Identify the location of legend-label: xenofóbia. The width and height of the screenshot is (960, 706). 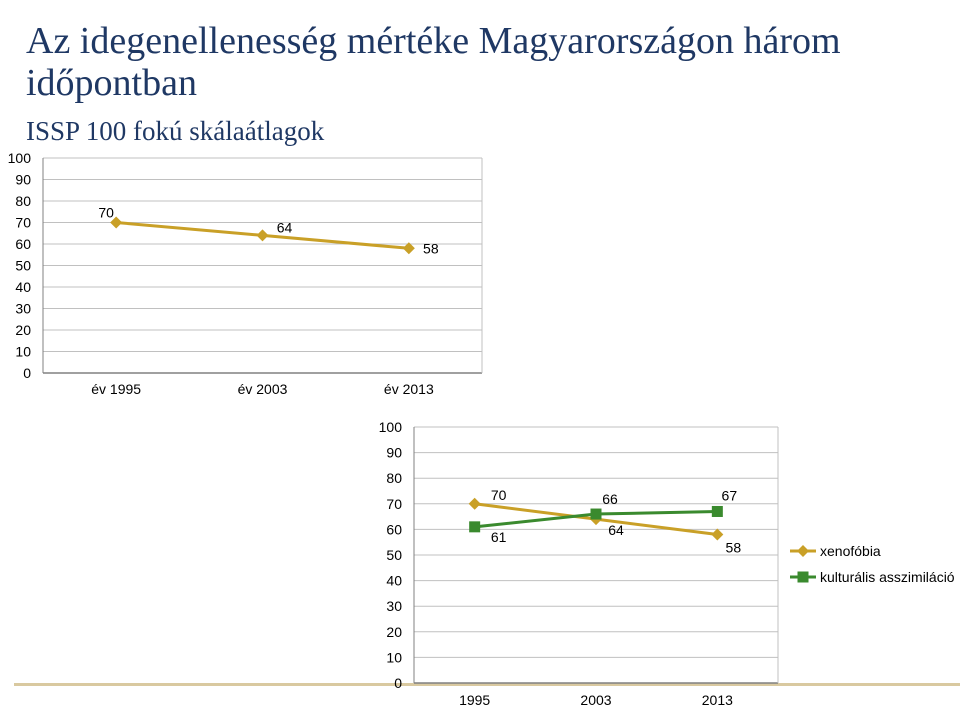
(850, 551).